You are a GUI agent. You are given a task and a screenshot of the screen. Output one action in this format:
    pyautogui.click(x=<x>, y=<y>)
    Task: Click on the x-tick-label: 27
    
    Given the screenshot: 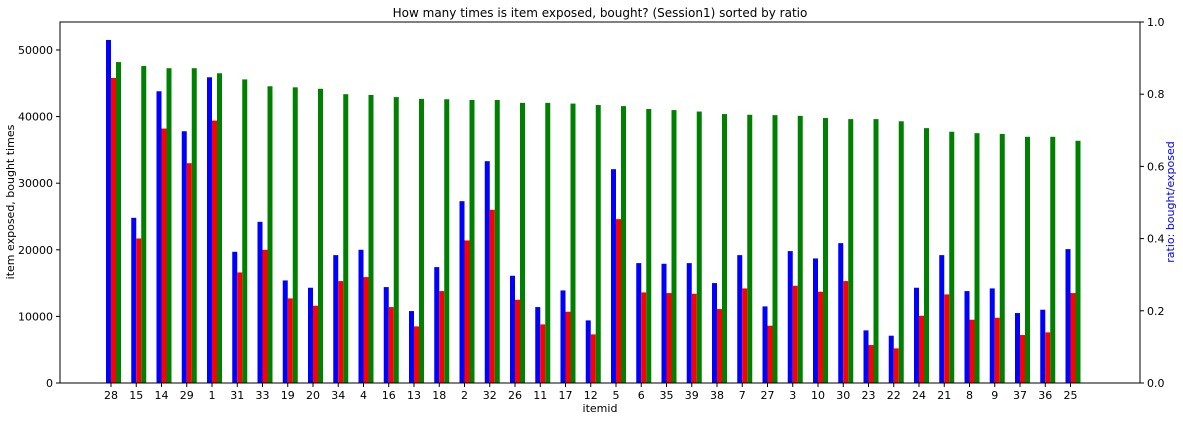 What is the action you would take?
    pyautogui.click(x=768, y=395)
    